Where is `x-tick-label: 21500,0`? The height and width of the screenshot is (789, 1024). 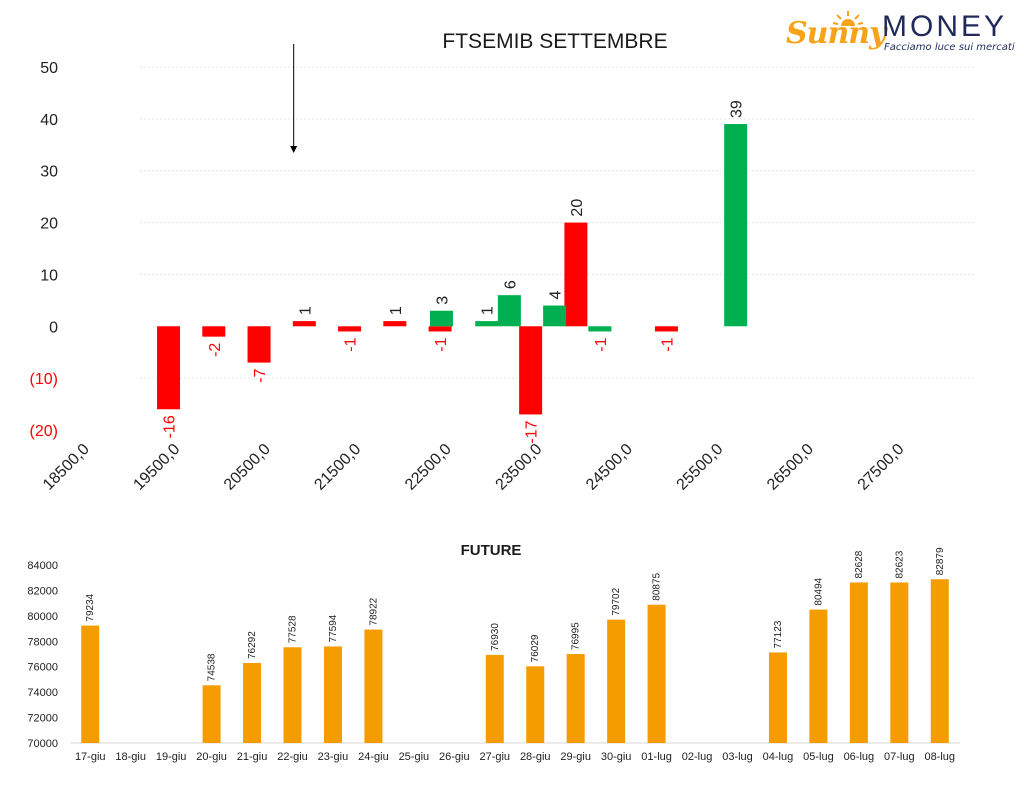 x-tick-label: 21500,0 is located at coordinates (337, 467).